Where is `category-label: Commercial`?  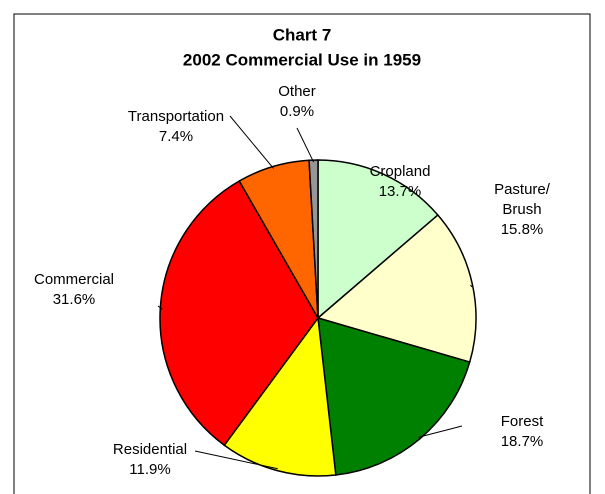 category-label: Commercial is located at coordinates (74, 279).